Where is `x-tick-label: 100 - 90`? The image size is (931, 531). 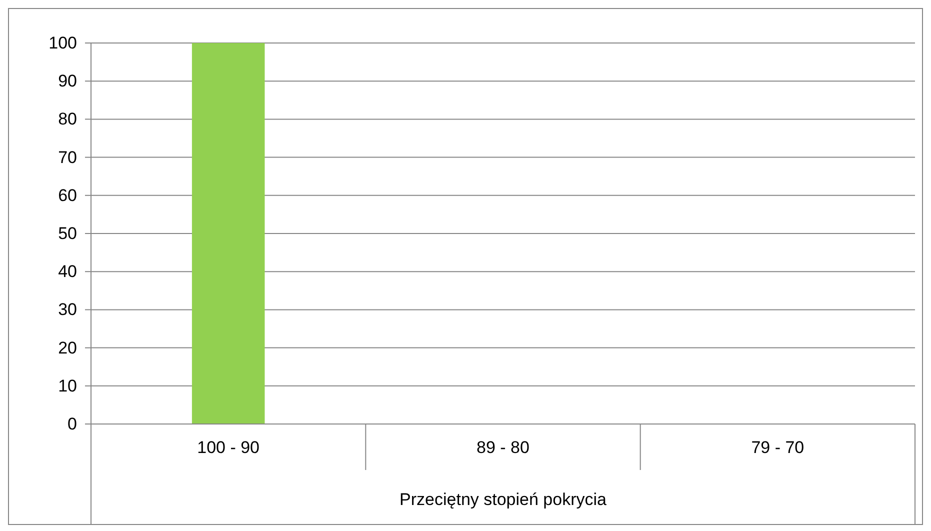
x-tick-label: 100 - 90 is located at coordinates (228, 447).